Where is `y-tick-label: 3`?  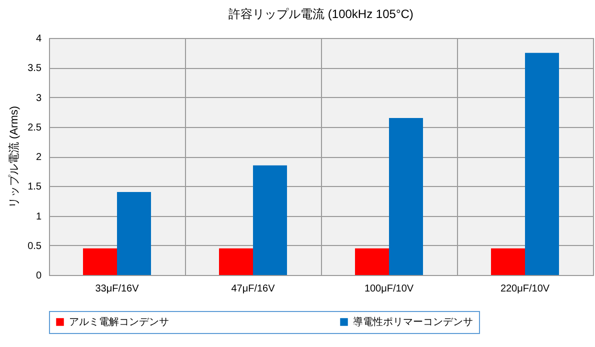 y-tick-label: 3 is located at coordinates (39, 98).